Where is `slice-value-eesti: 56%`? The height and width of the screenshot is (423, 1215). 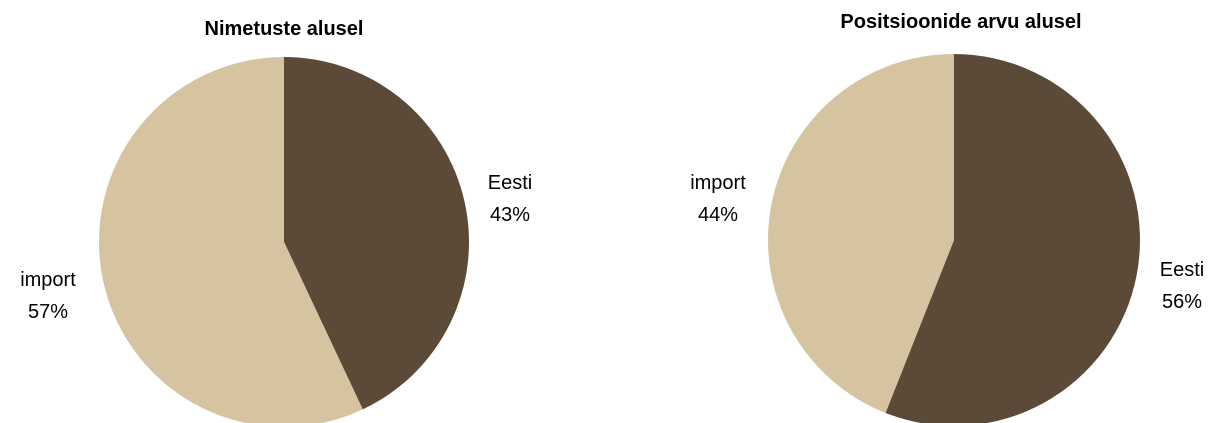
slice-value-eesti: 56% is located at coordinates (1182, 302).